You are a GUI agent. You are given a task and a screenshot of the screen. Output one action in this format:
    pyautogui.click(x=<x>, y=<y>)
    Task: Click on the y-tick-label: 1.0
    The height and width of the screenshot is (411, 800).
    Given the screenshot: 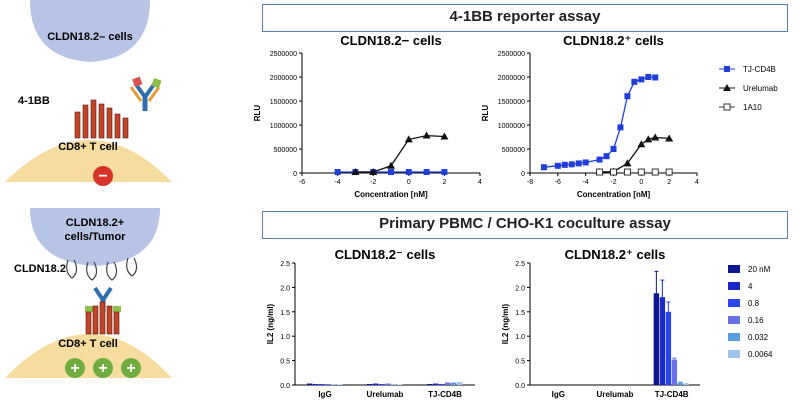 What is the action you would take?
    pyautogui.click(x=285, y=337)
    